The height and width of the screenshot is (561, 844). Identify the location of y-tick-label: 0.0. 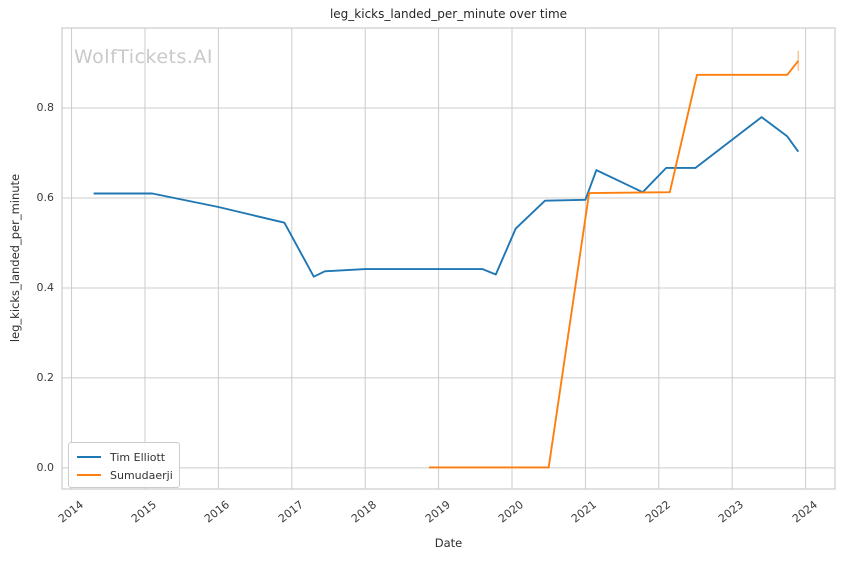
(45, 467).